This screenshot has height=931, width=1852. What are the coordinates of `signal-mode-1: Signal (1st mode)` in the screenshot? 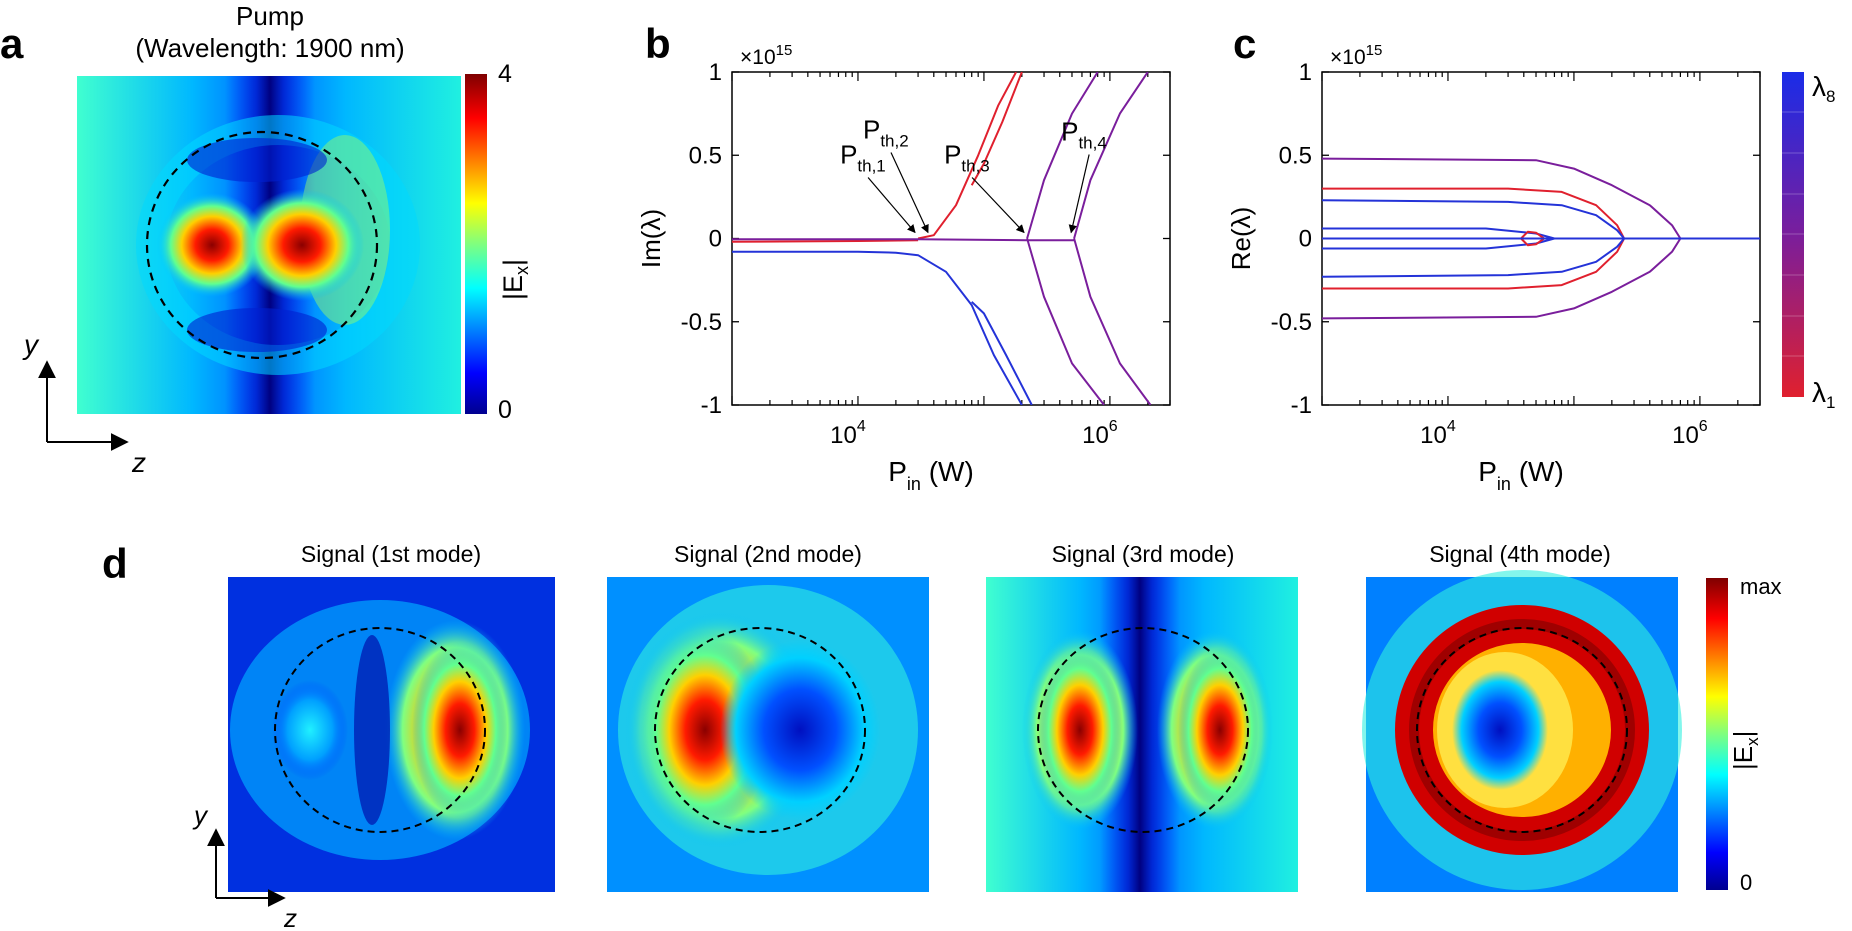 It's located at (391, 716).